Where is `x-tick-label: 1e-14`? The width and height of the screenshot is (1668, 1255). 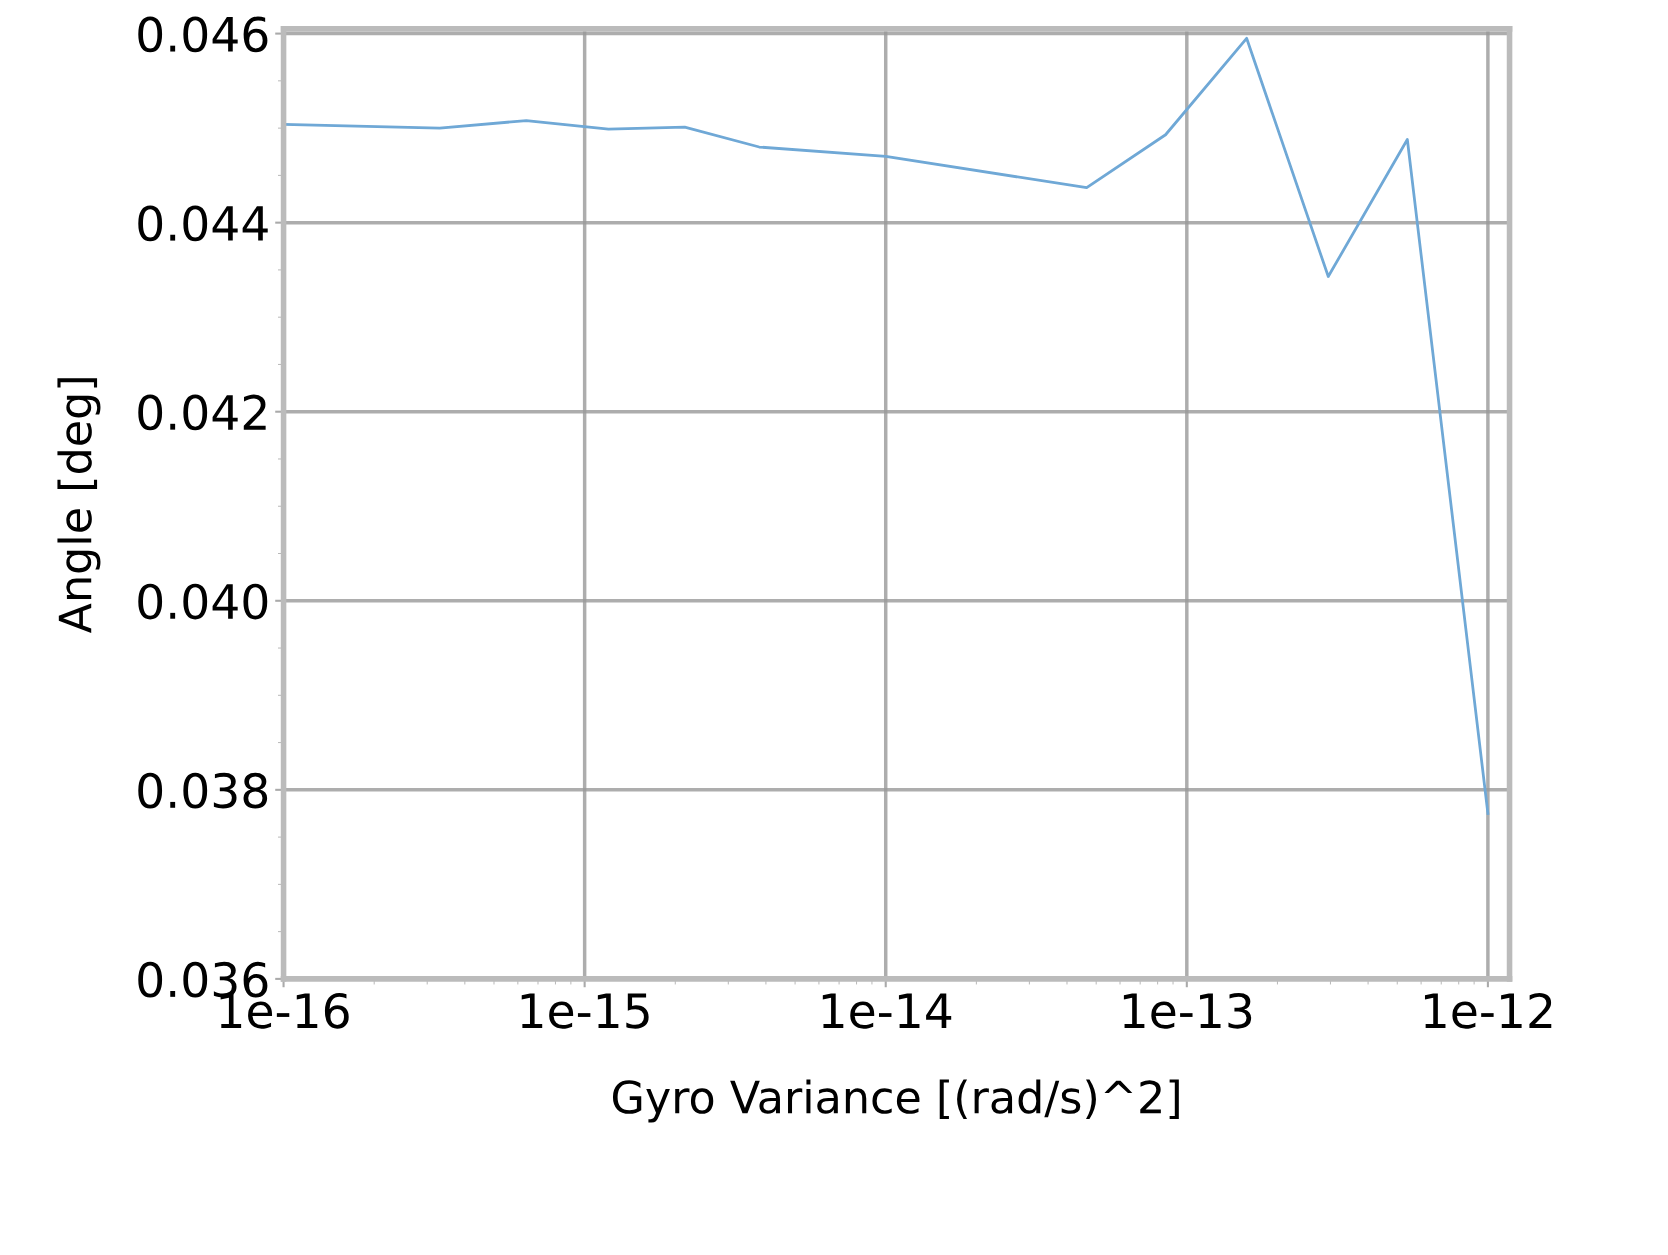 x-tick-label: 1e-14 is located at coordinates (887, 1011).